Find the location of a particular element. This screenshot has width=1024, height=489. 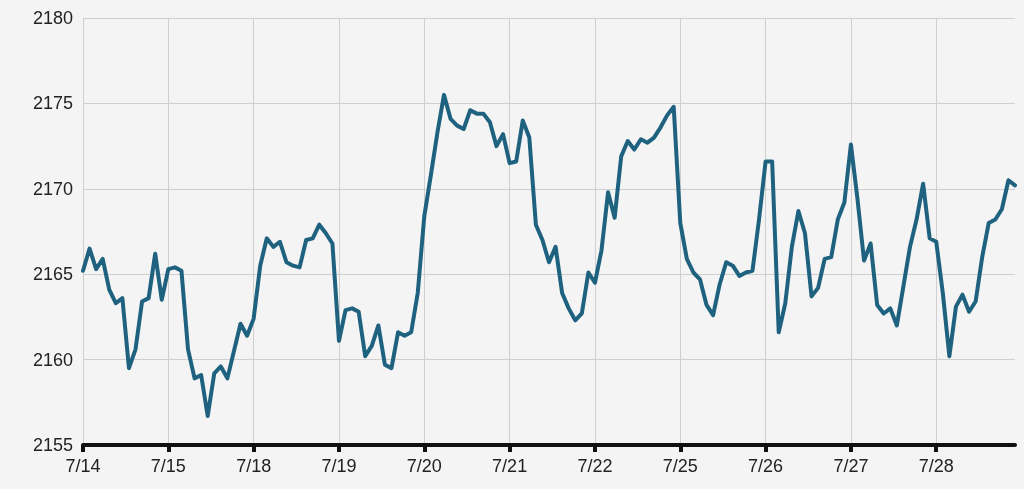

x-tick-label: 7/26 is located at coordinates (766, 466).